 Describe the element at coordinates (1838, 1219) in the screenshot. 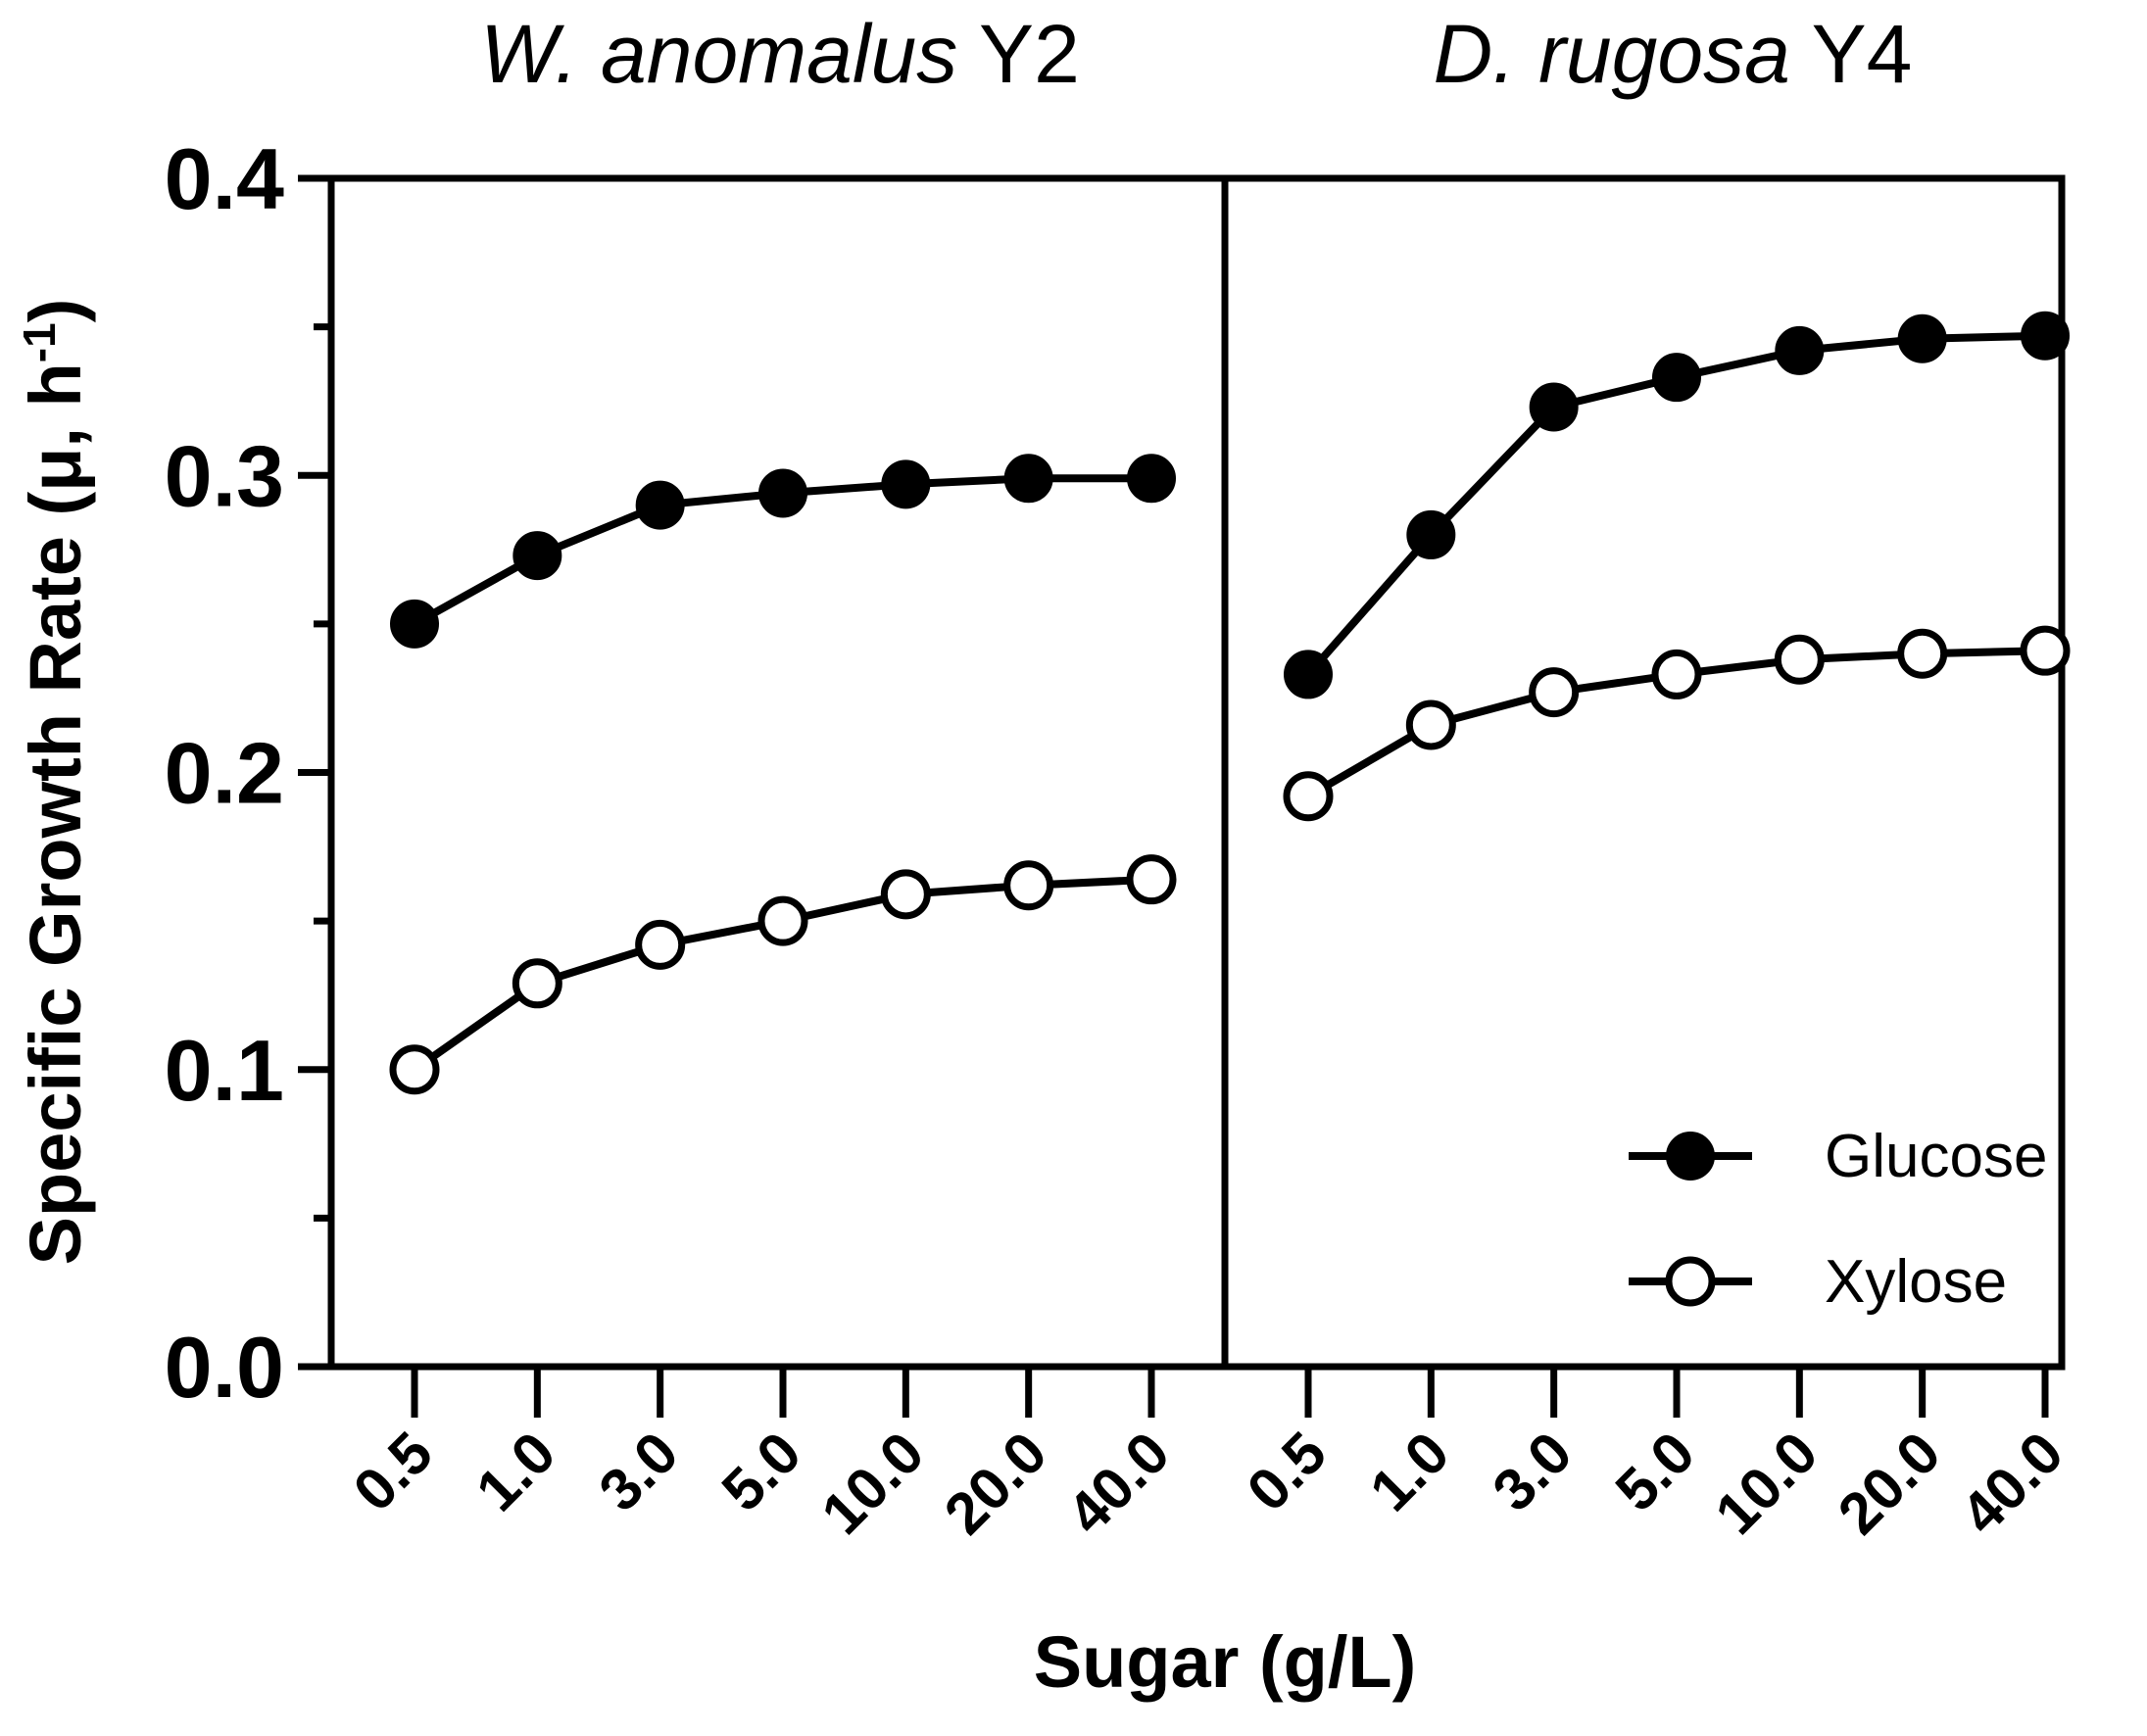

I see `legend: Glucose Xylose` at that location.